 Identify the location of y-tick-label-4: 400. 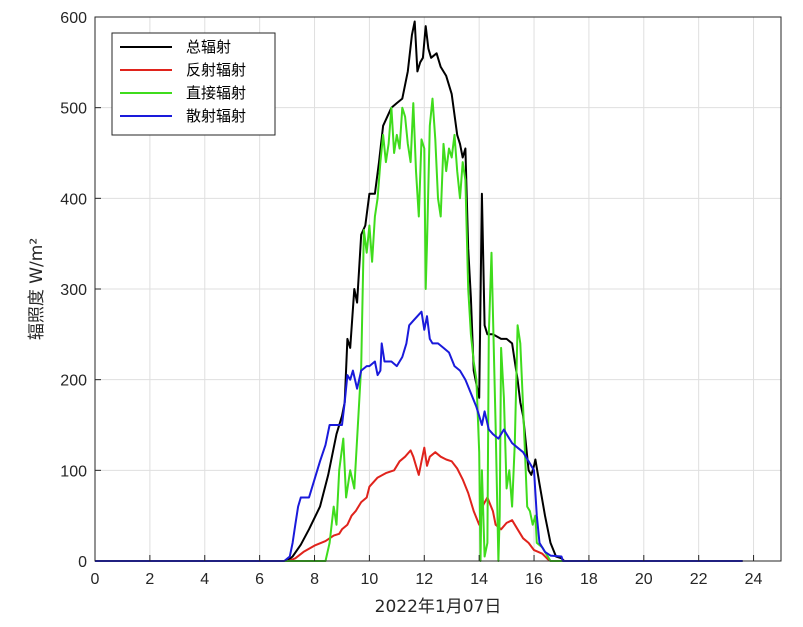
(73, 199).